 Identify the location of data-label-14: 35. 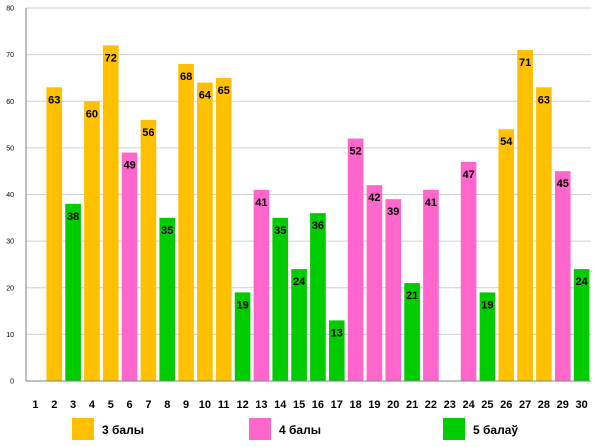
(280, 231).